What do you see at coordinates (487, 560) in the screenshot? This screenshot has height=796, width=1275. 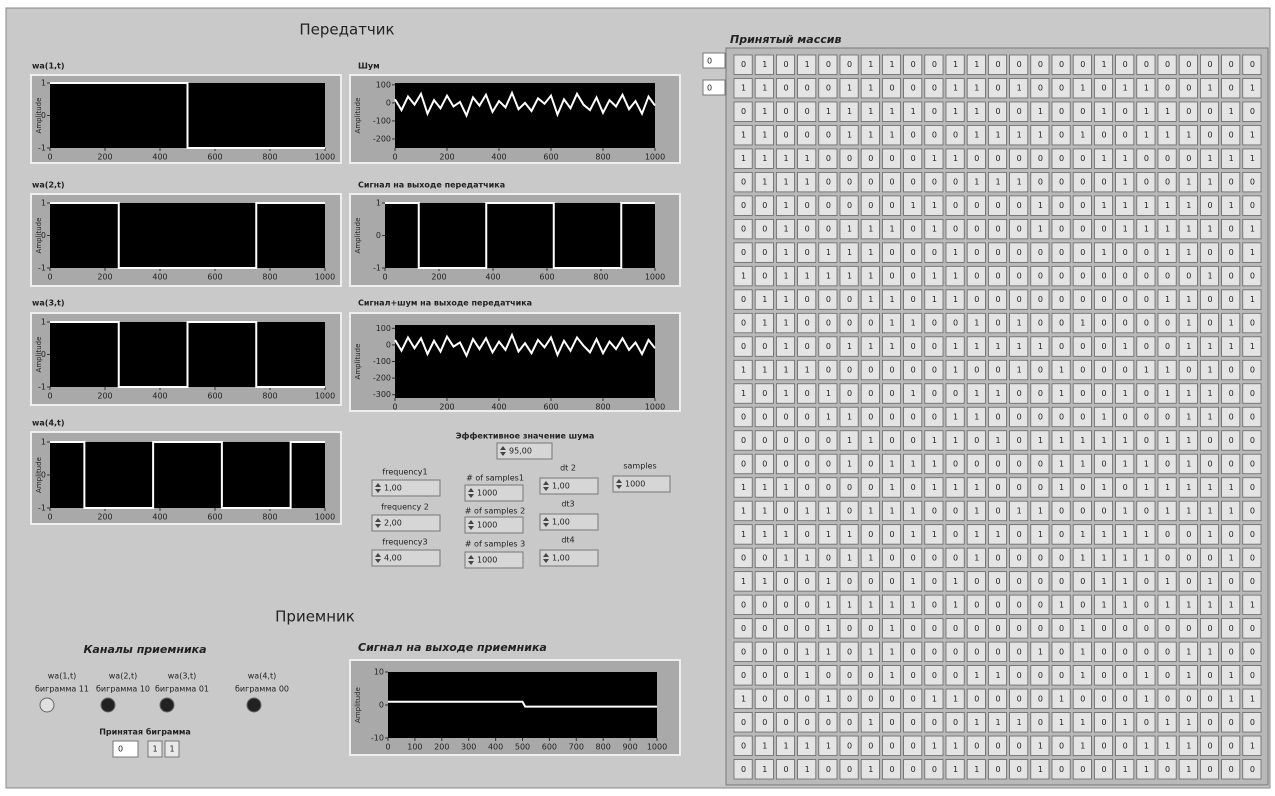 I see `control-value: 1000` at bounding box center [487, 560].